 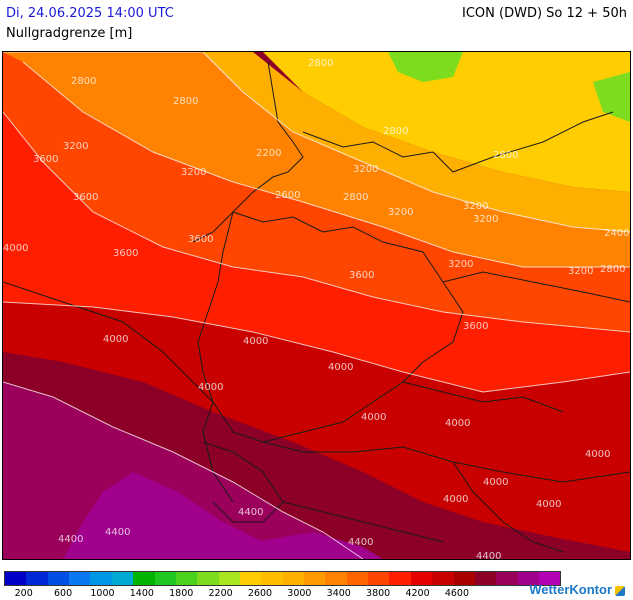 I want to click on legend-tick-label: 2600, so click(x=260, y=593).